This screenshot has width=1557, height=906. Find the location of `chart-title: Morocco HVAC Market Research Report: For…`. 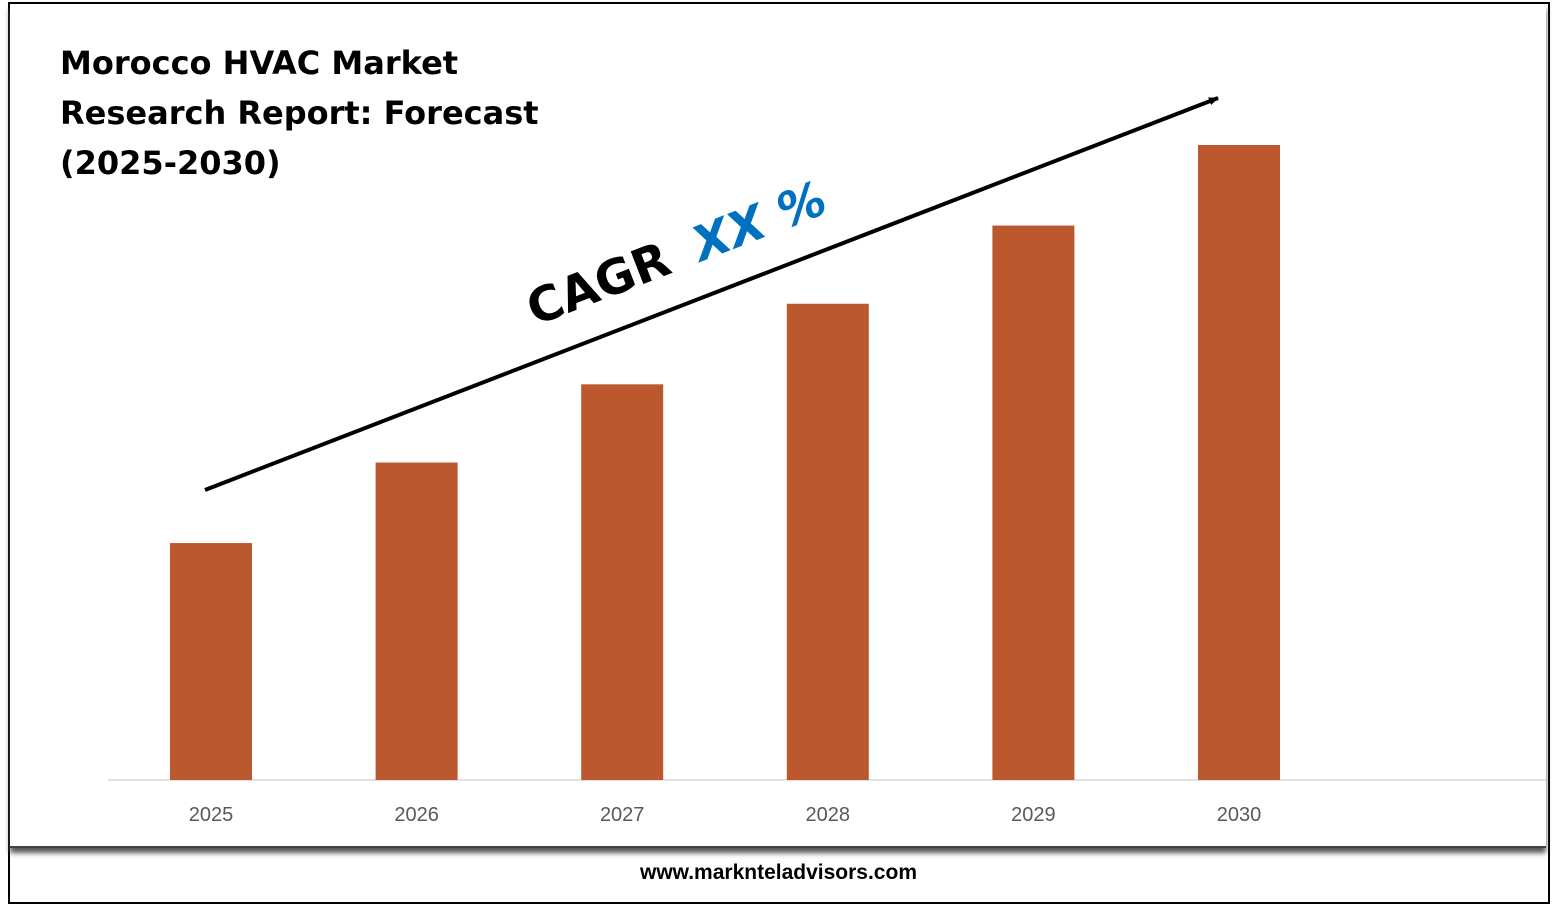

chart-title: Morocco HVAC Market Research Report: For… is located at coordinates (299, 113).